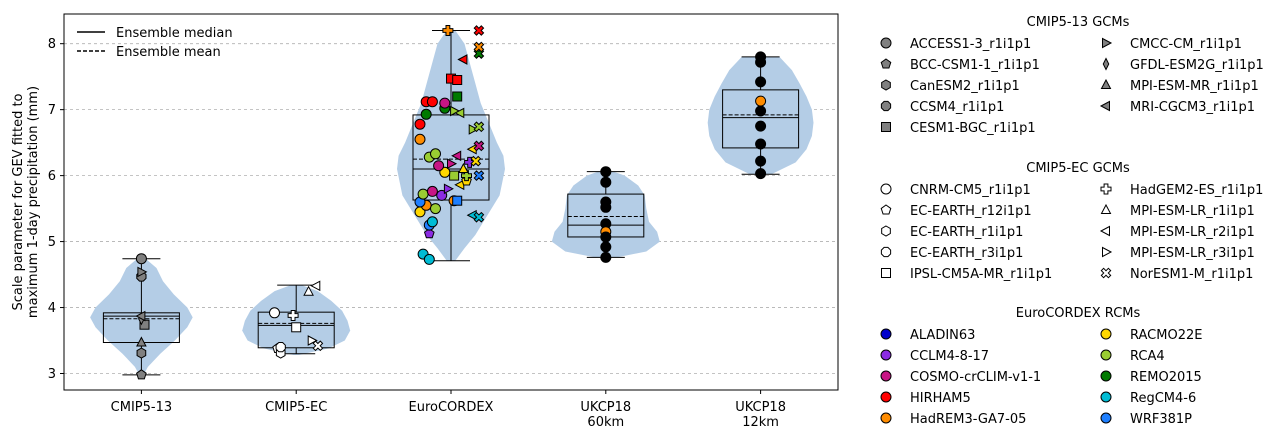  Describe the element at coordinates (605, 422) in the screenshot. I see `x-tick-label: 60km` at that location.